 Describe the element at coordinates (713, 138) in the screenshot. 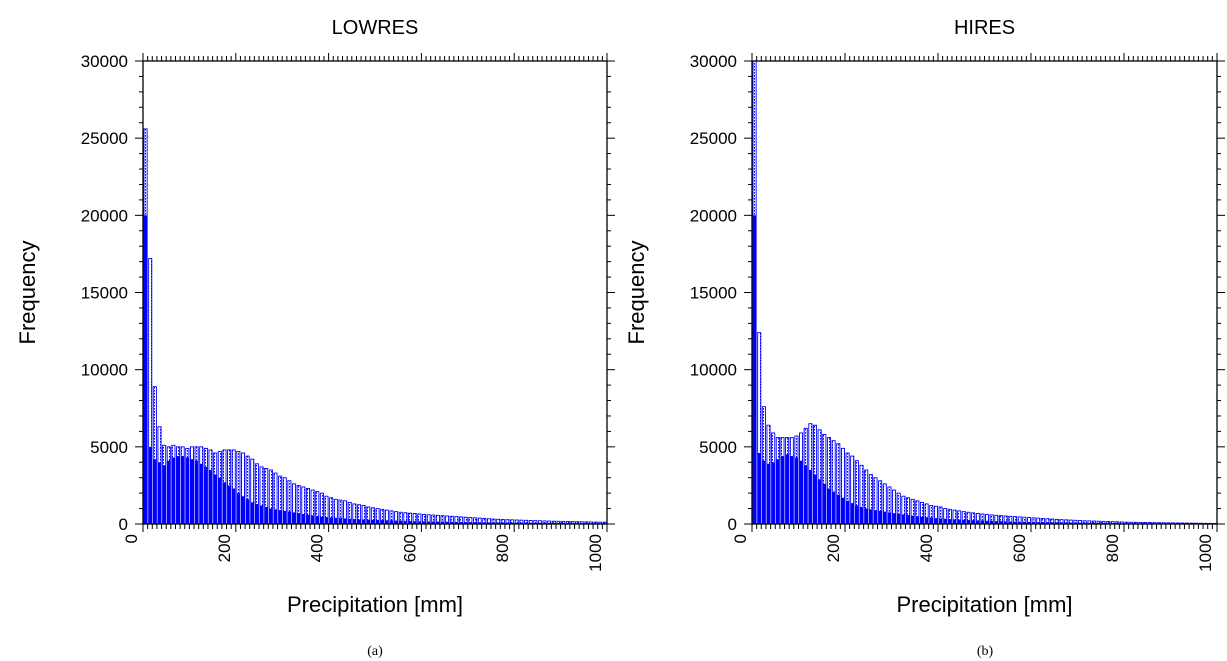

I see `y-tick-label: 25000` at that location.